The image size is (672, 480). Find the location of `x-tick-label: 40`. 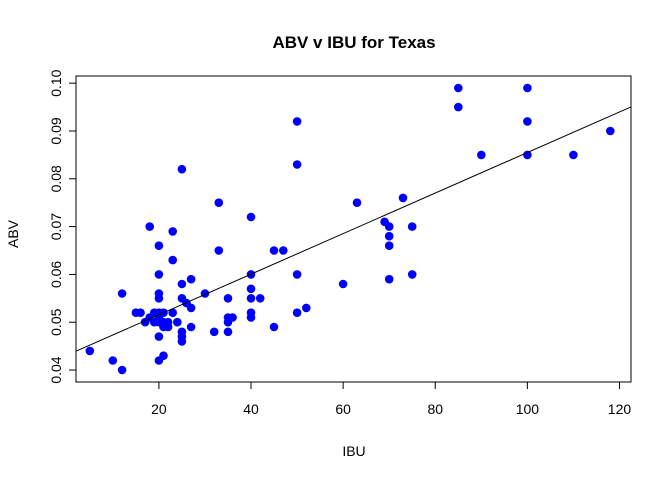

x-tick-label: 40 is located at coordinates (251, 409).